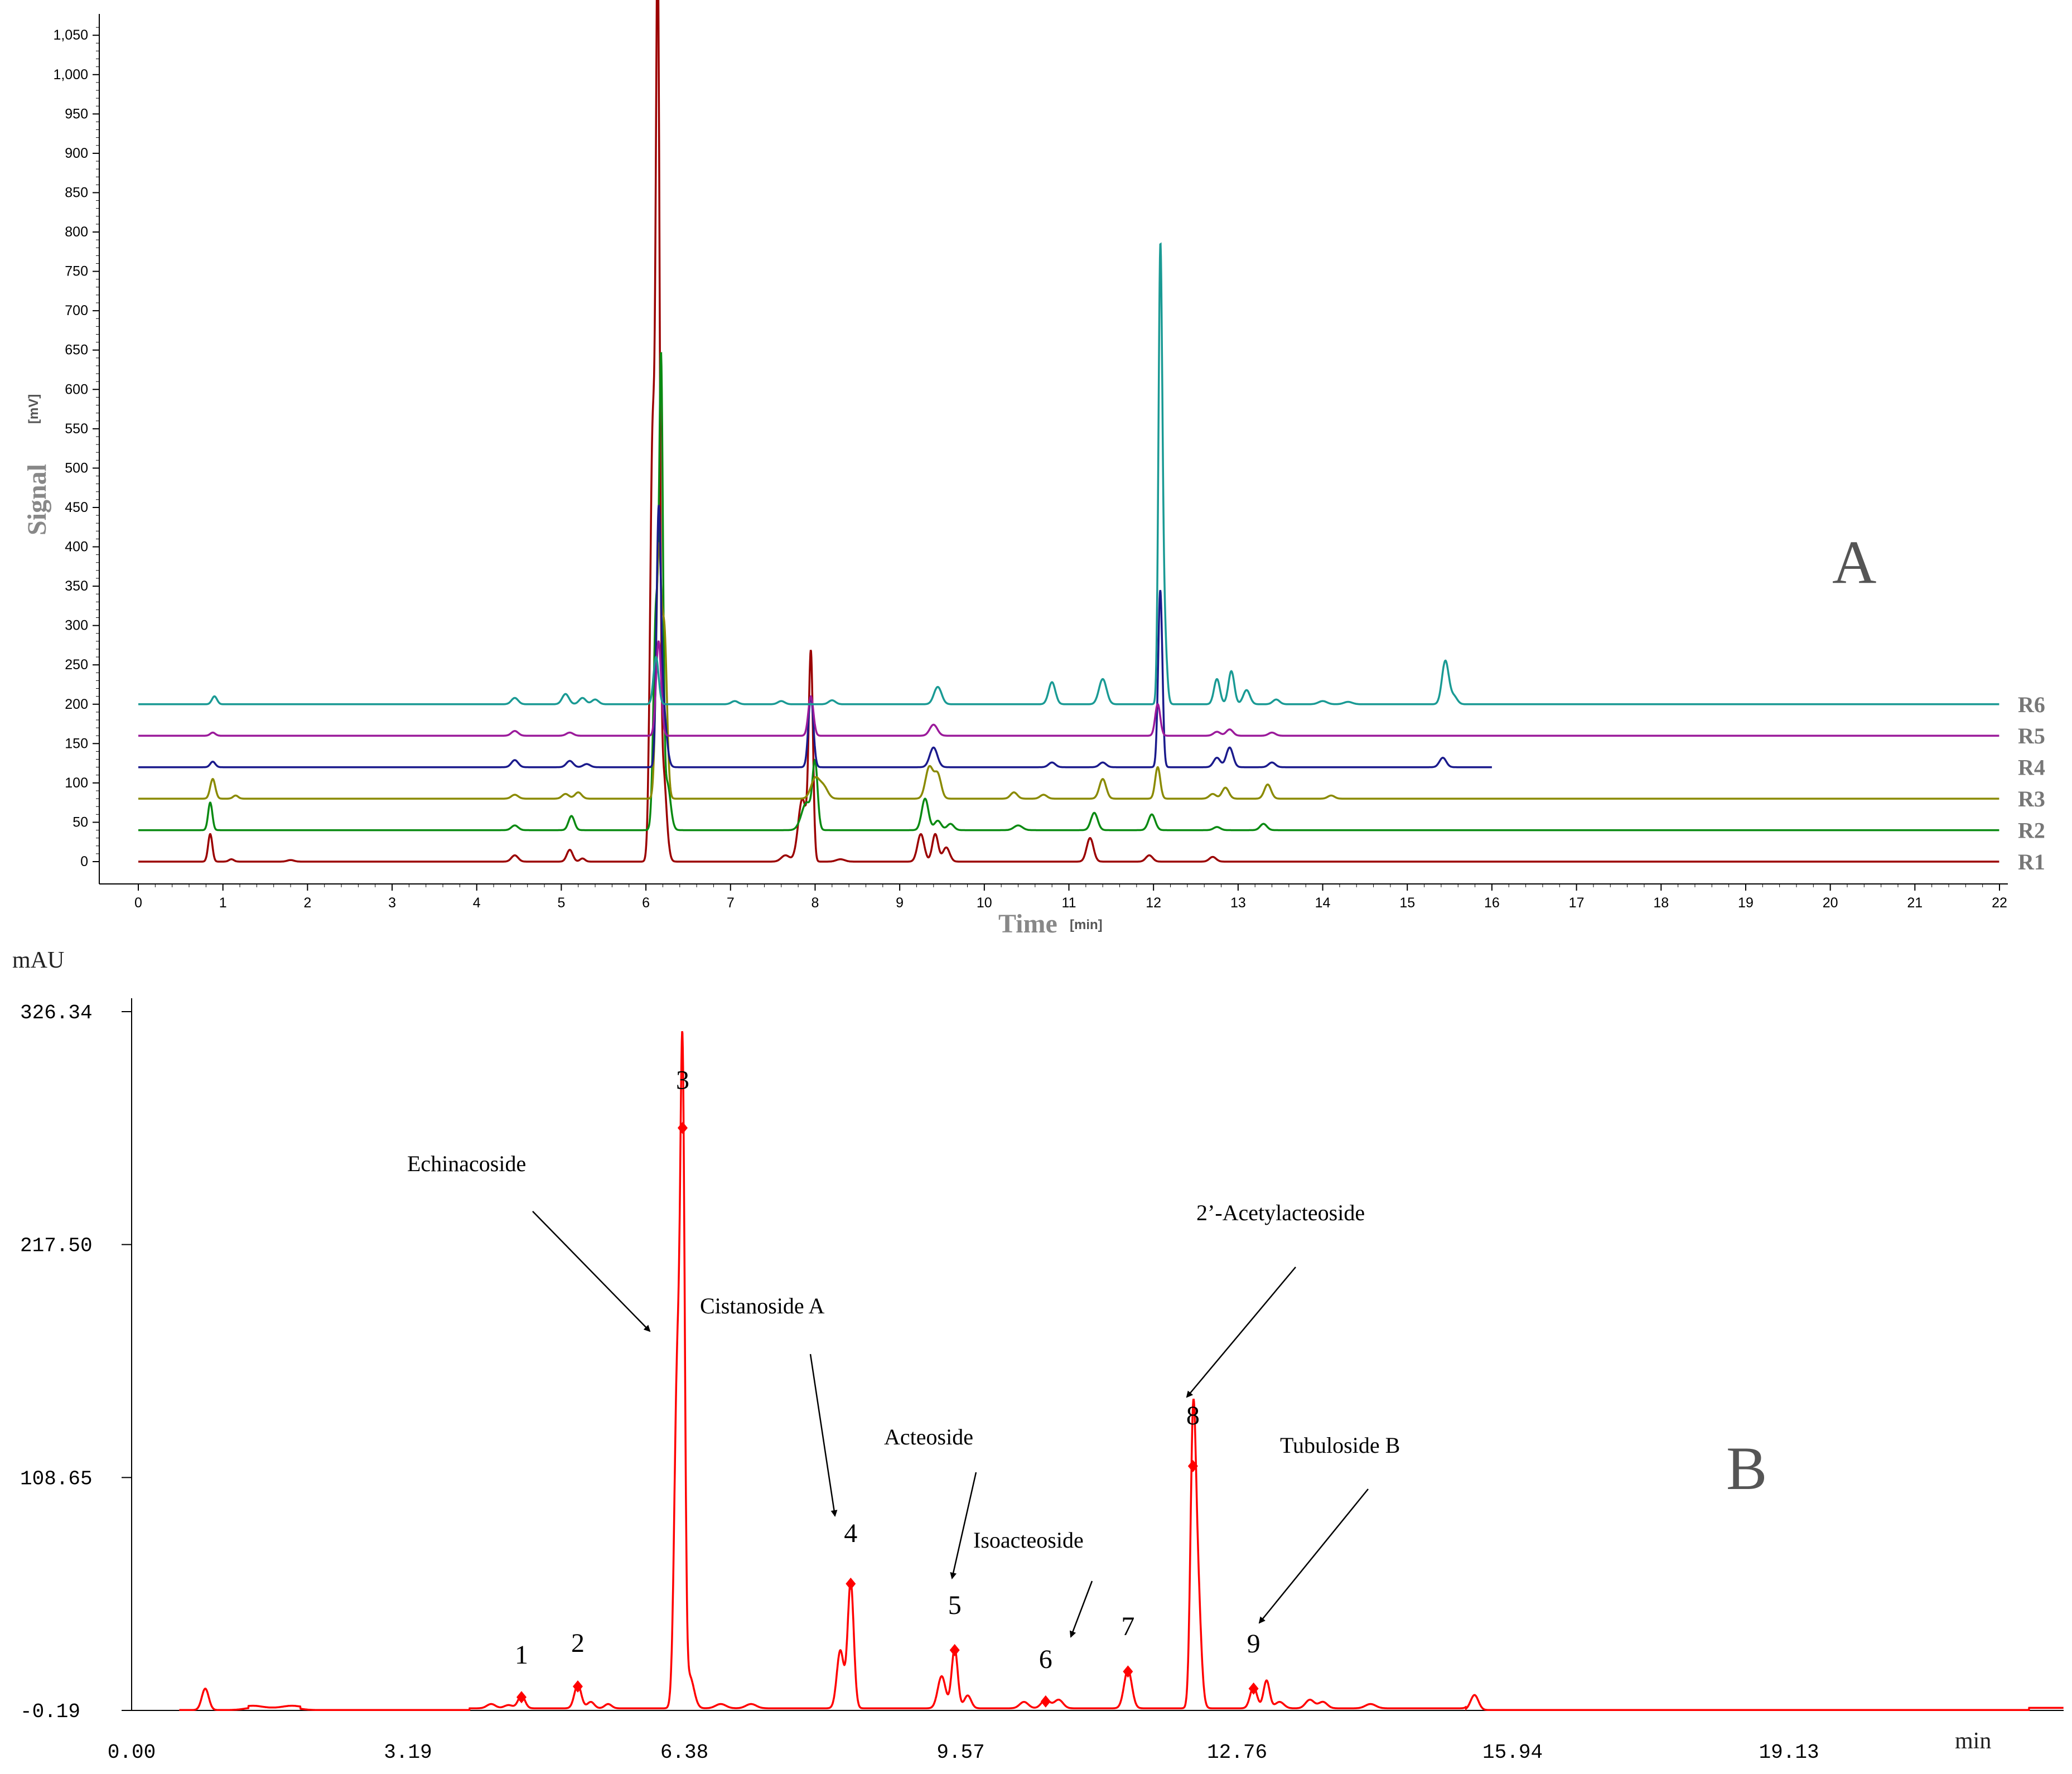 The height and width of the screenshot is (1774, 2072). Describe the element at coordinates (70, 75) in the screenshot. I see `panel-a-y-tick-label: 1,000` at that location.